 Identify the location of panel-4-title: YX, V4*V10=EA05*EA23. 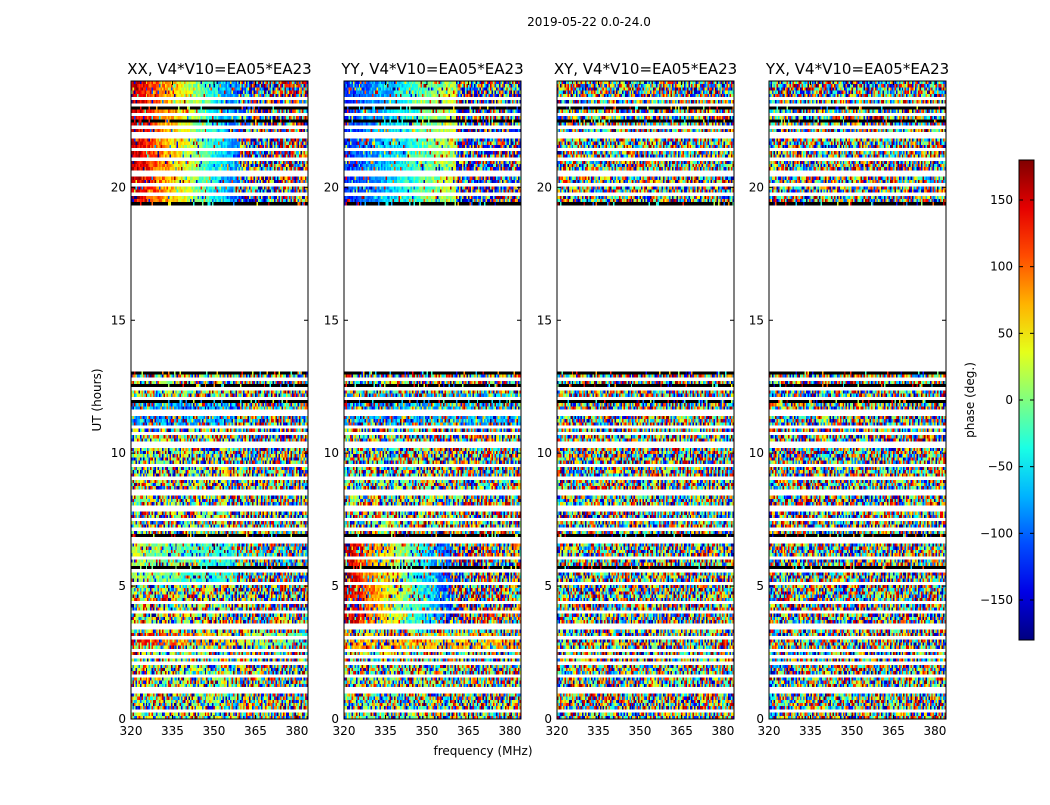
(857, 69).